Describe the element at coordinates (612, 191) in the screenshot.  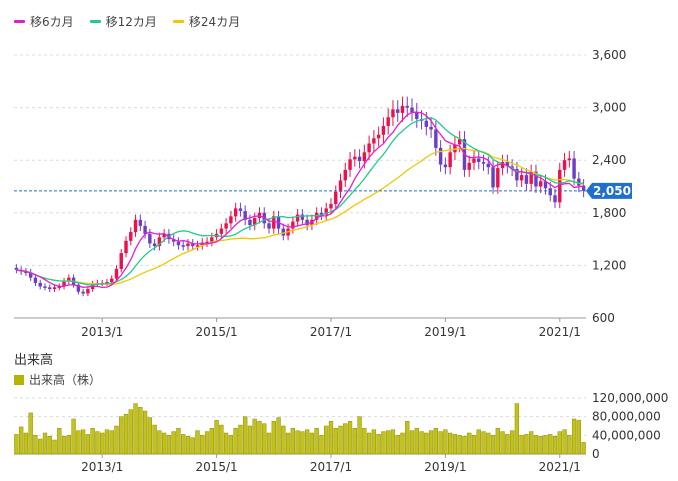
I see `current-price-label: 2,050` at that location.